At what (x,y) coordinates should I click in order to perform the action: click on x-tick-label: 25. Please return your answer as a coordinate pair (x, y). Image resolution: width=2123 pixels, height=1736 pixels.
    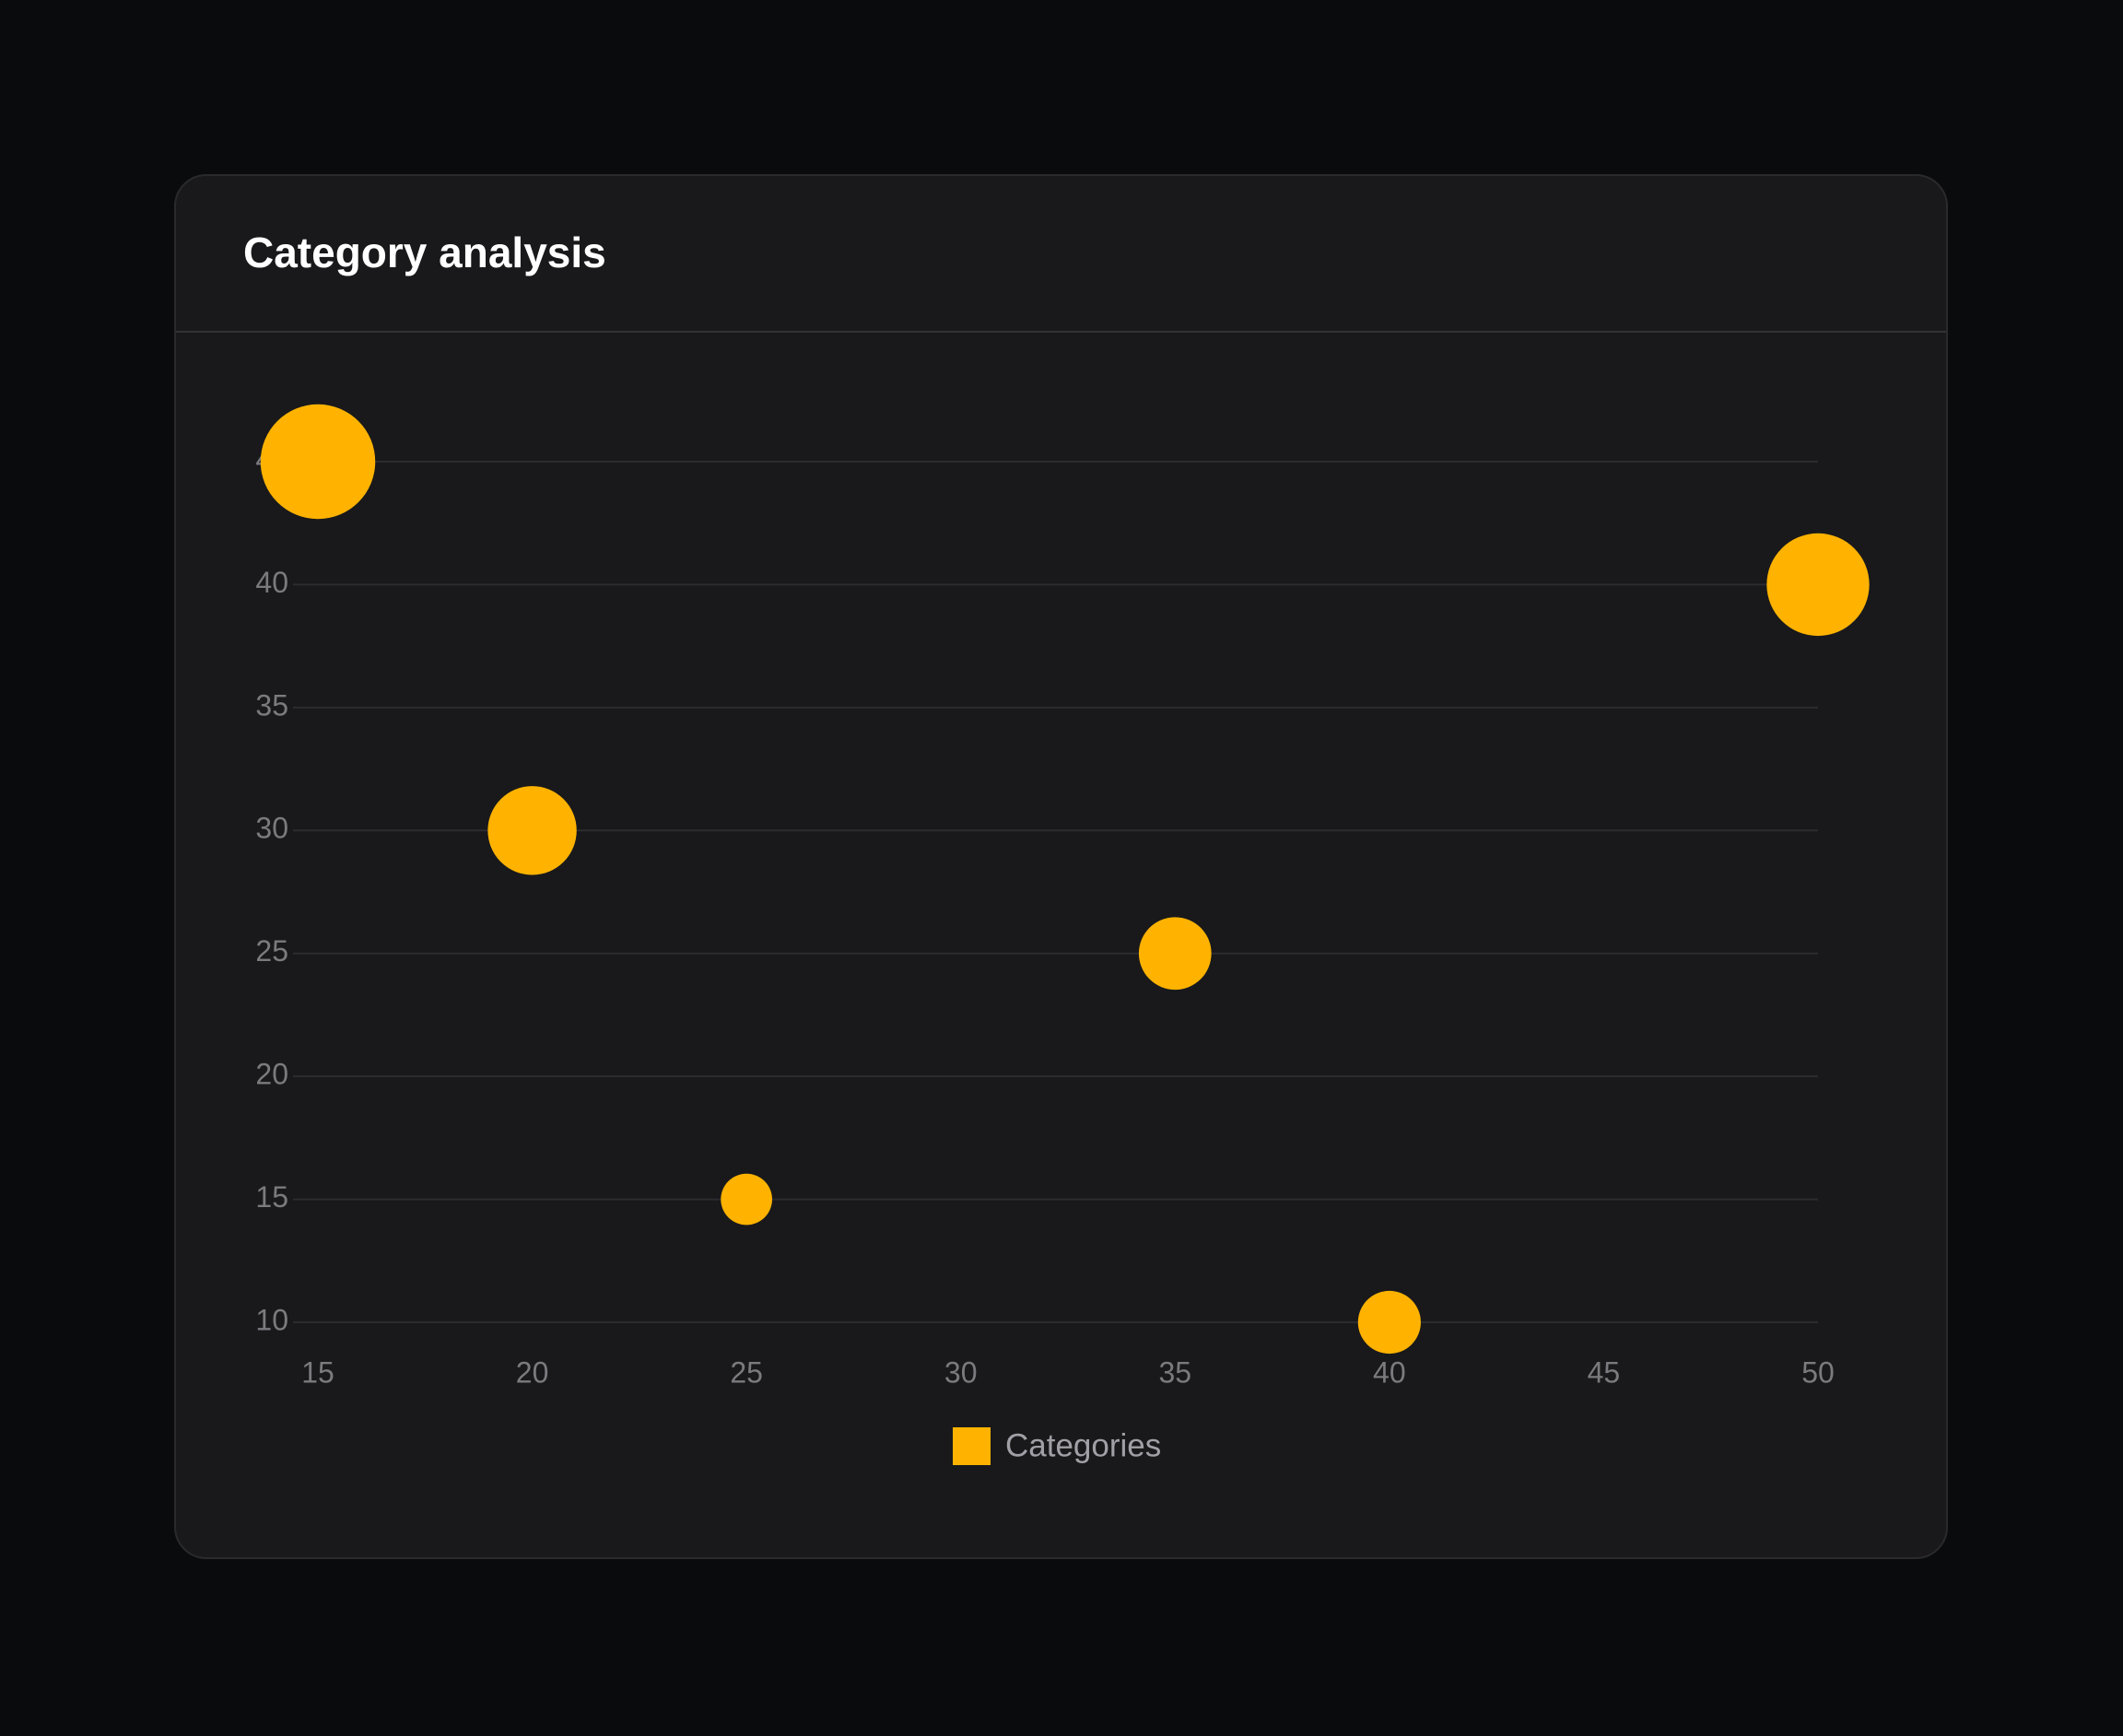
    Looking at the image, I should click on (746, 1372).